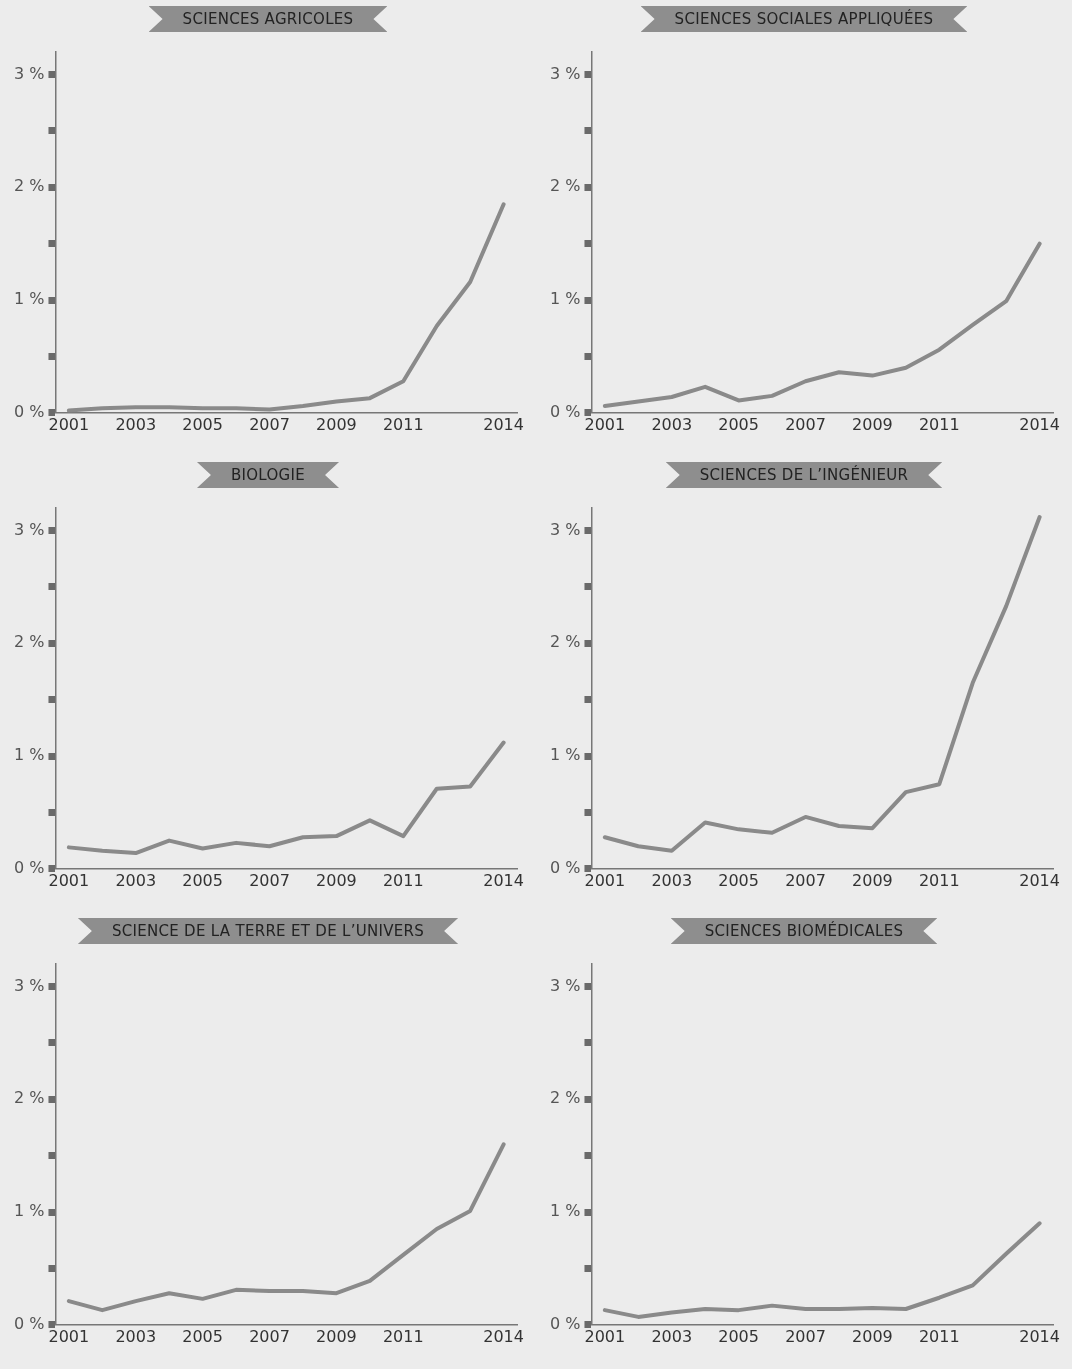 The height and width of the screenshot is (1369, 1072). Describe the element at coordinates (268, 475) in the screenshot. I see `chart-title: BIOLOGIE` at that location.